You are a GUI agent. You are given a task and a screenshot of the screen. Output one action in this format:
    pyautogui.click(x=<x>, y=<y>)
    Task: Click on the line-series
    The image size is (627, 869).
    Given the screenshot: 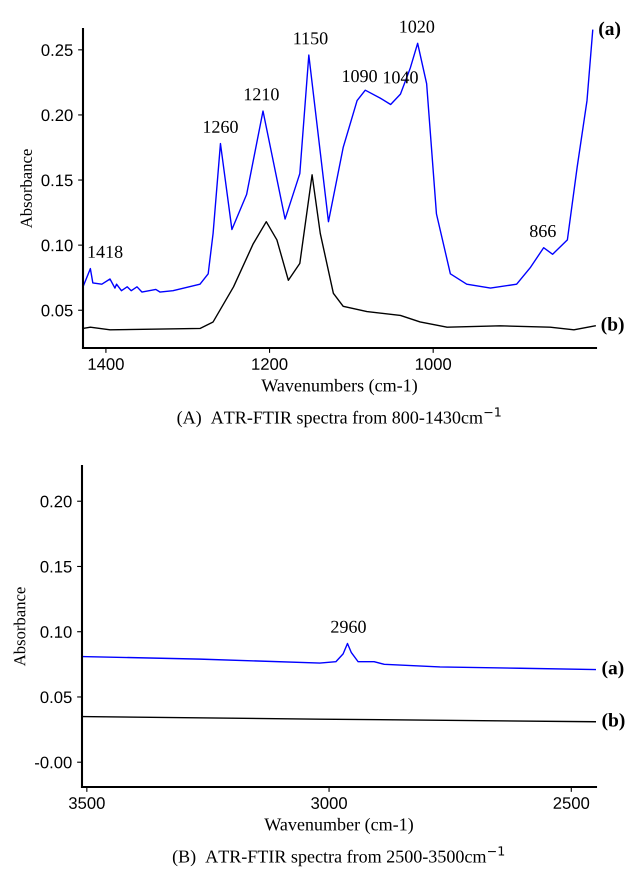 What is the action you would take?
    pyautogui.click(x=339, y=656)
    